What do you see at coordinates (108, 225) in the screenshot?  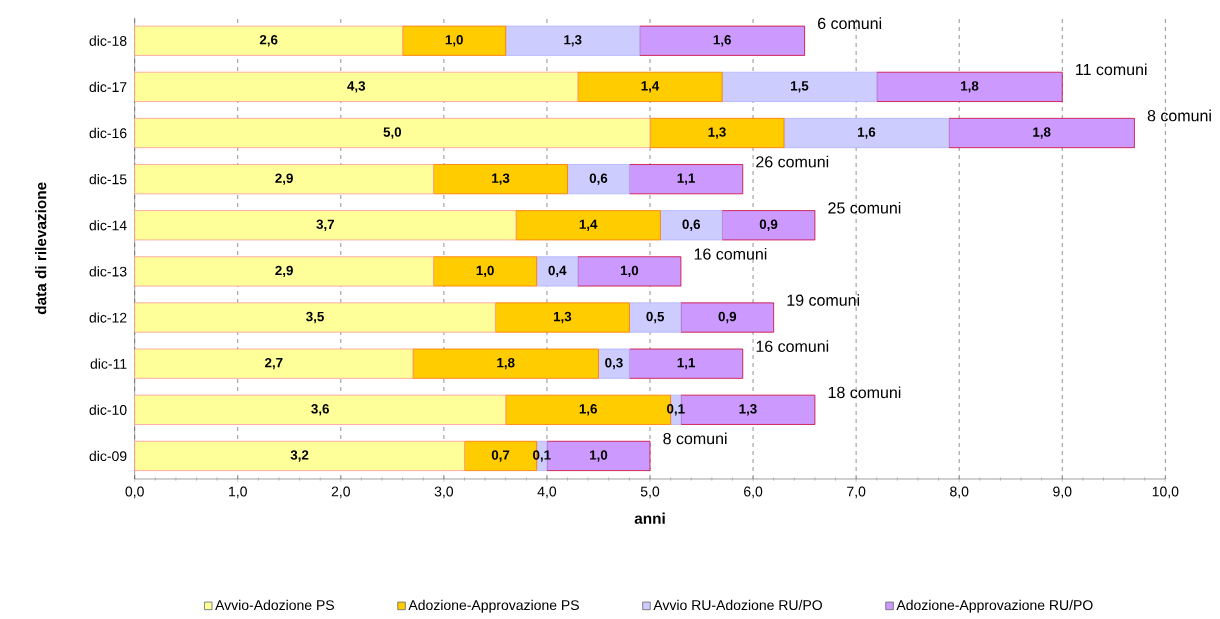 I see `y-tick-label: dic-14` at bounding box center [108, 225].